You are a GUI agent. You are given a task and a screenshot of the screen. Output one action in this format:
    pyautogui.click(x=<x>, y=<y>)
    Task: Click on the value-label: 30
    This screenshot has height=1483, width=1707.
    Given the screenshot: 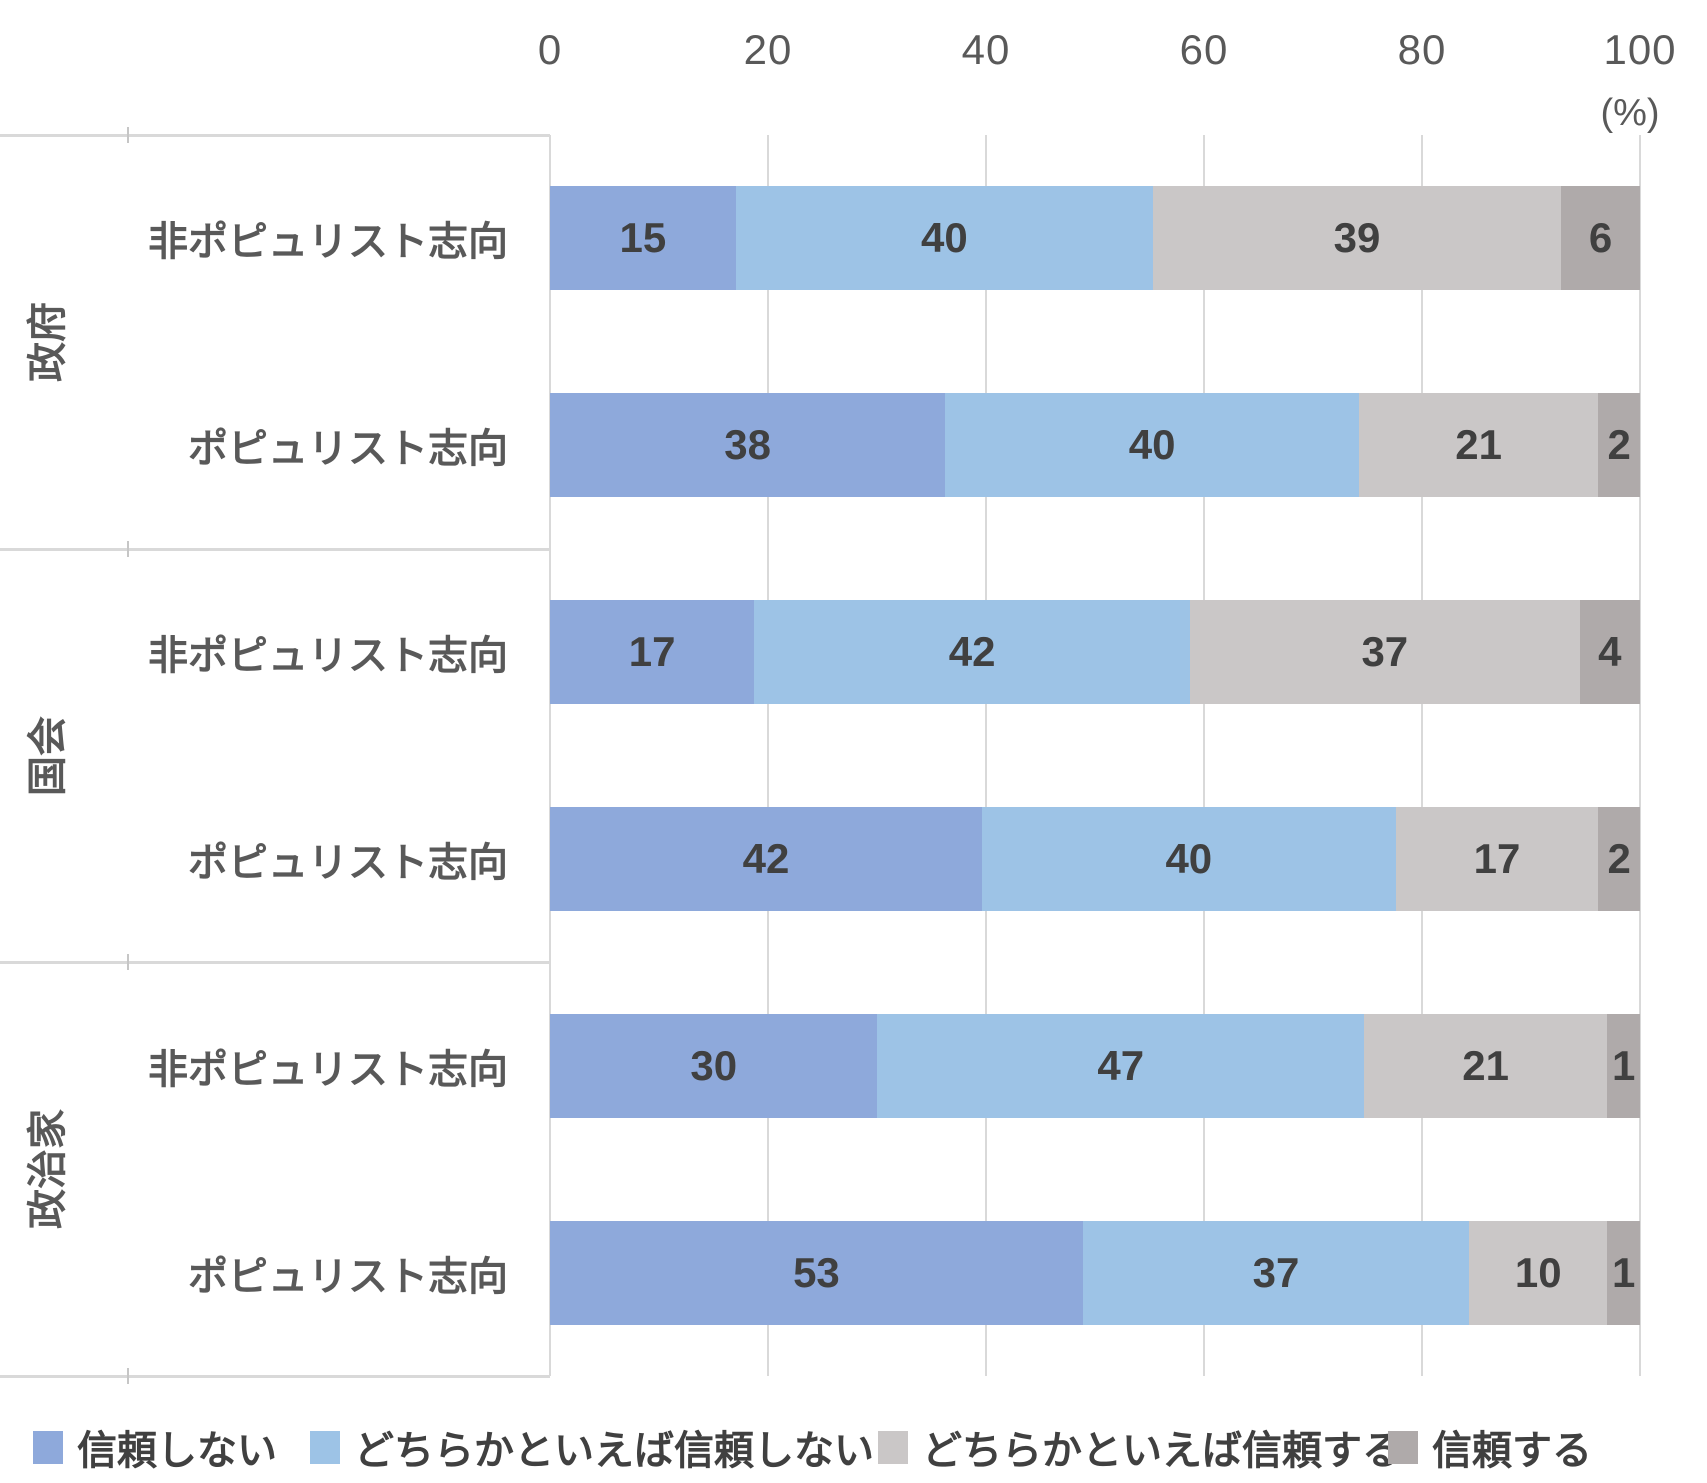 What is the action you would take?
    pyautogui.click(x=714, y=1065)
    